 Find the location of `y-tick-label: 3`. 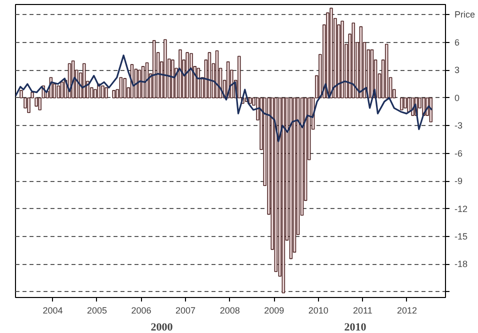

y-tick-label: 3 is located at coordinates (457, 70).